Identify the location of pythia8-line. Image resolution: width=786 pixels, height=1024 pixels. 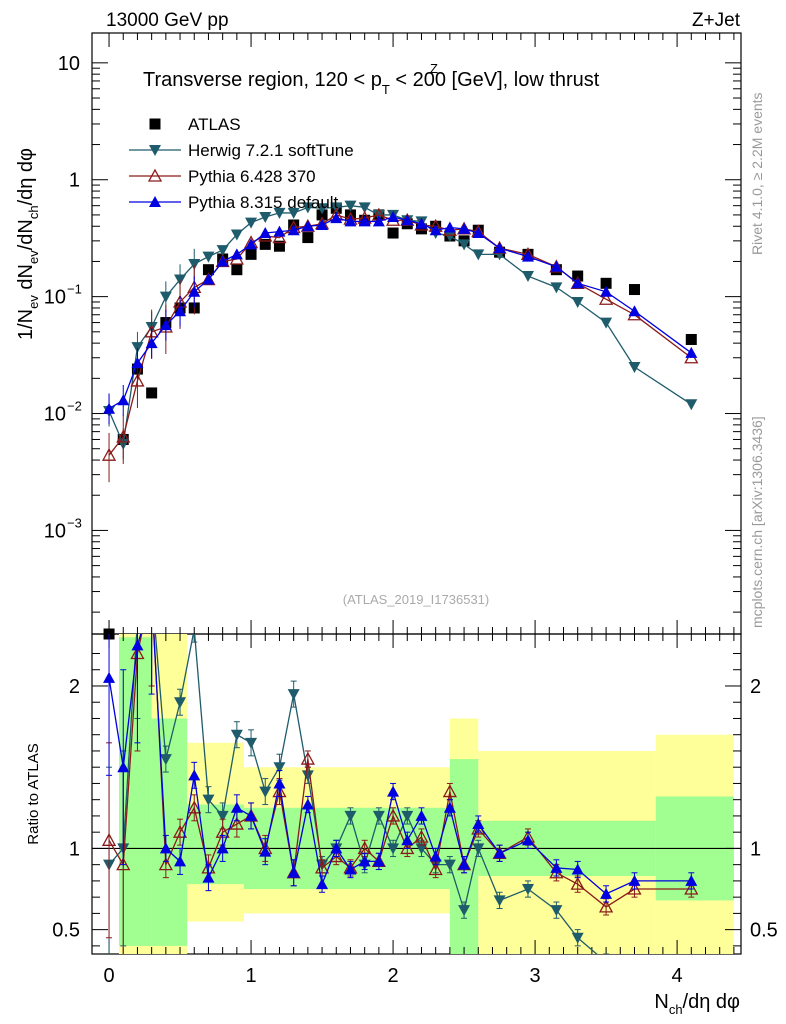
(400, 313).